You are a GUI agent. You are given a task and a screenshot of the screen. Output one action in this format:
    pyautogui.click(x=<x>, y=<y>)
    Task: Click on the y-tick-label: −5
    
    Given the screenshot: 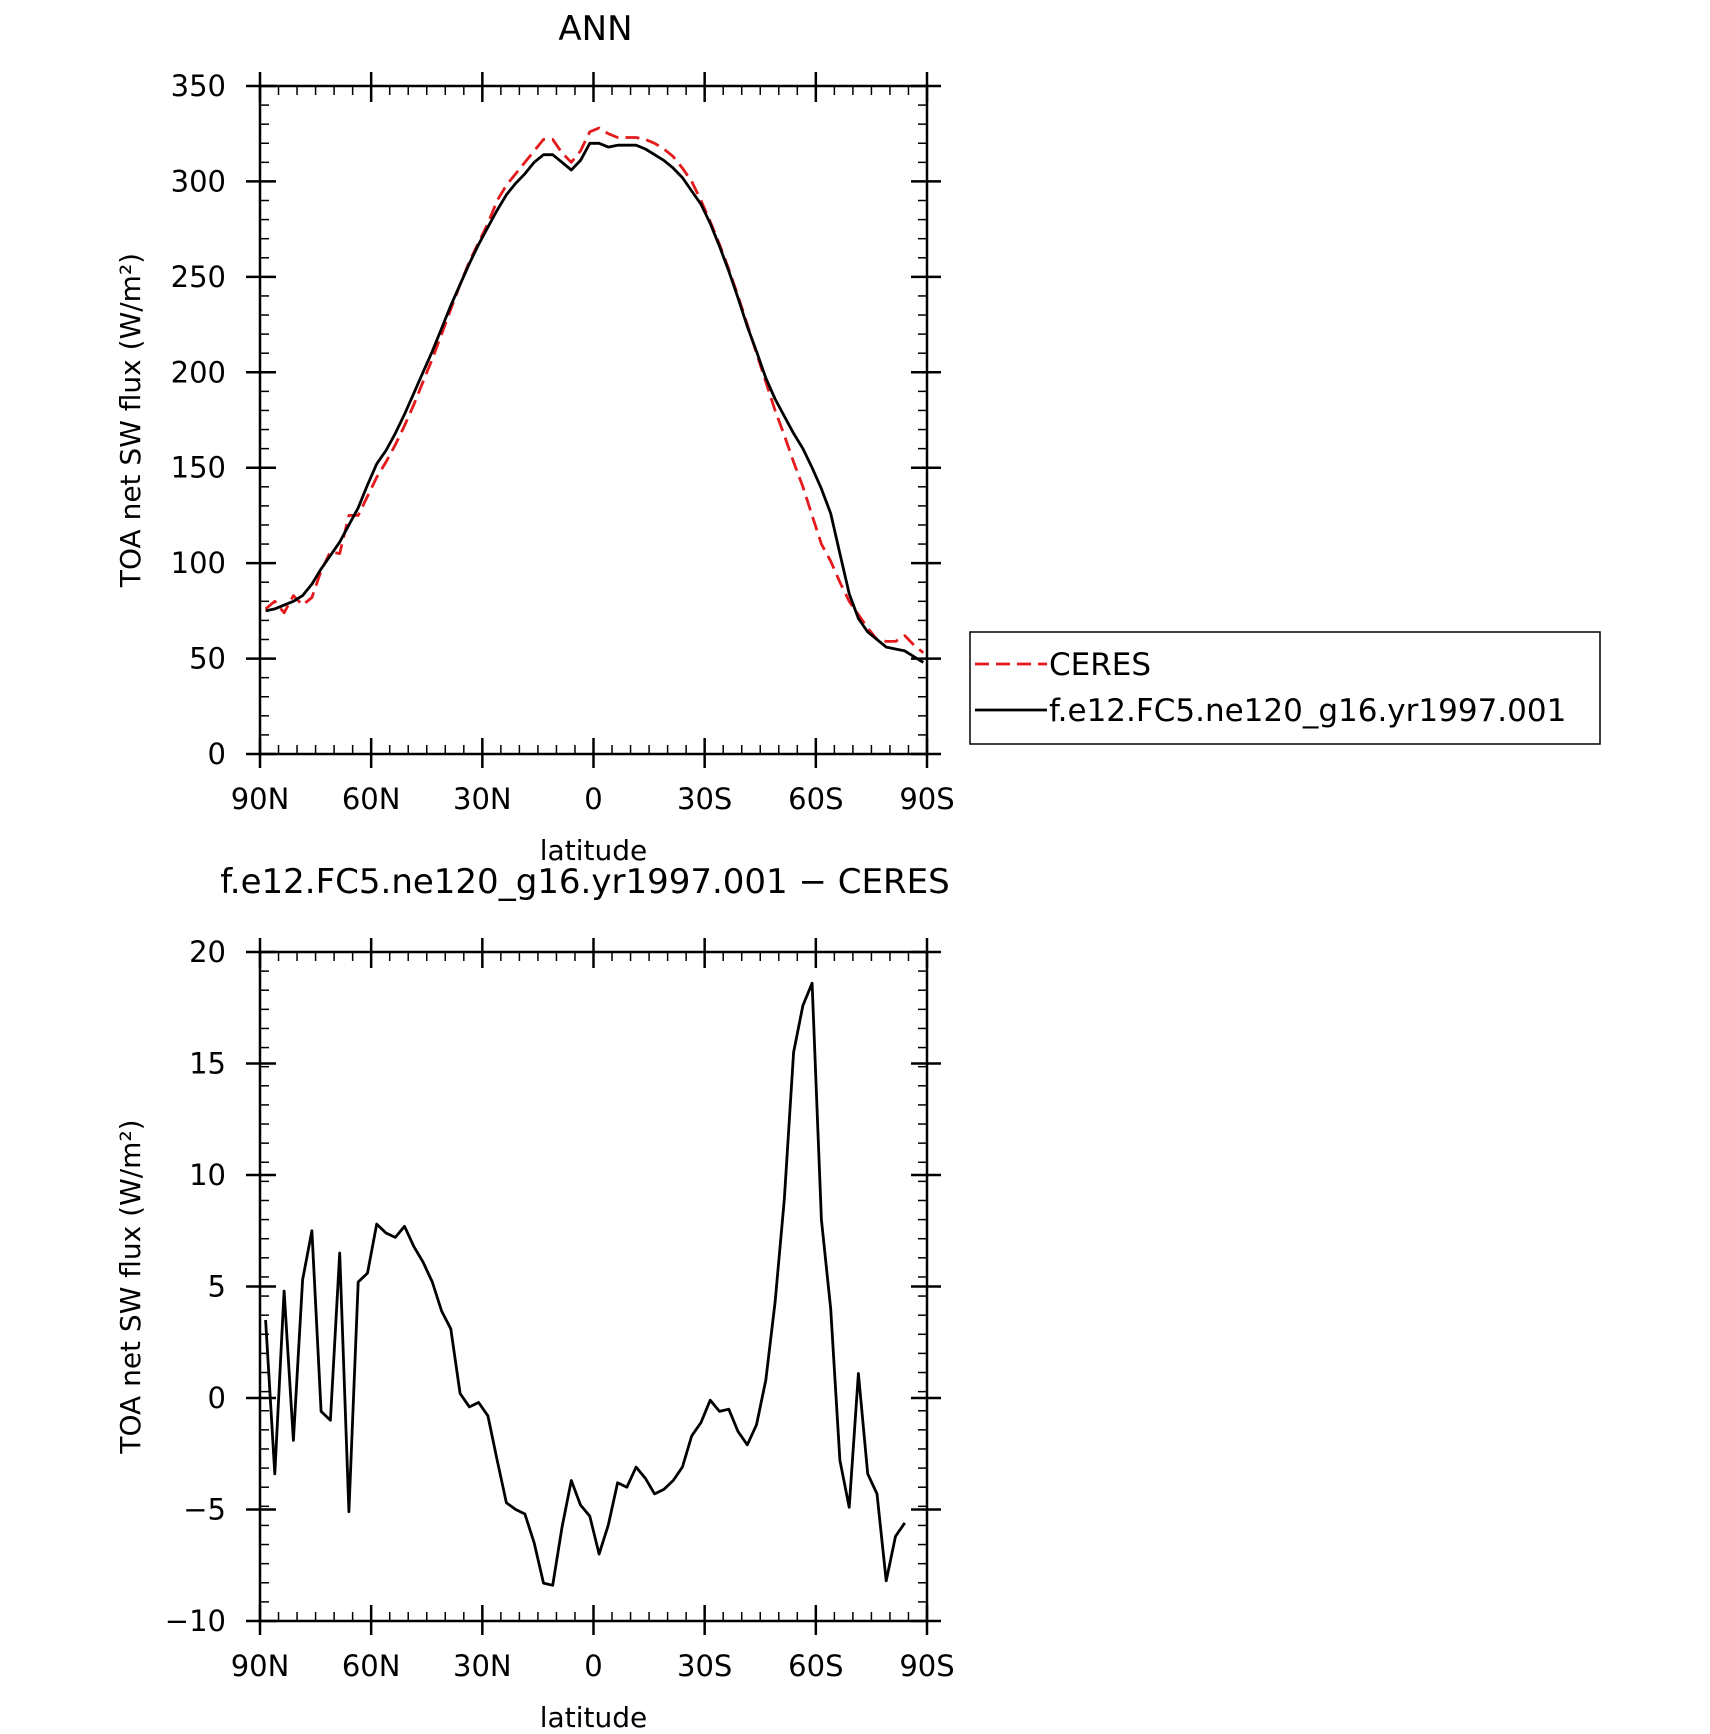 What is the action you would take?
    pyautogui.click(x=204, y=1510)
    